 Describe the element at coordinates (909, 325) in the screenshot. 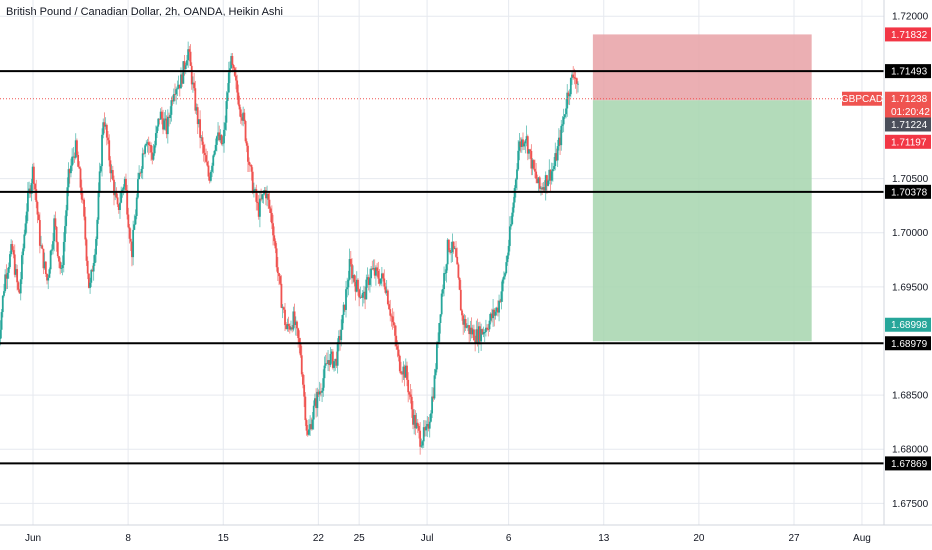

I see `price-tag-text: 1.68998` at that location.